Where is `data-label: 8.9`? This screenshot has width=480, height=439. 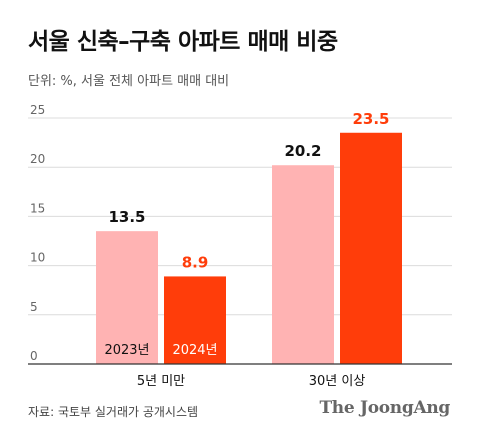 data-label: 8.9 is located at coordinates (195, 262).